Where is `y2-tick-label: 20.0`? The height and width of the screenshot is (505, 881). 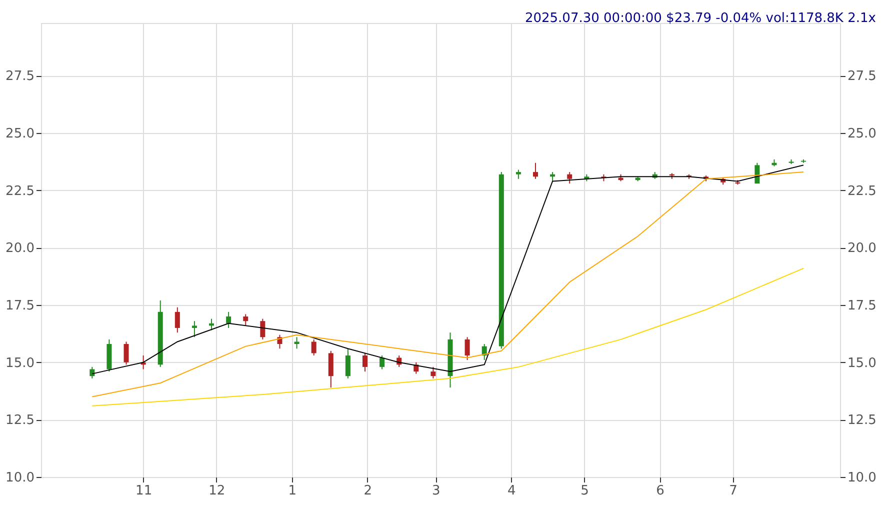 y2-tick-label: 20.0 is located at coordinates (862, 248).